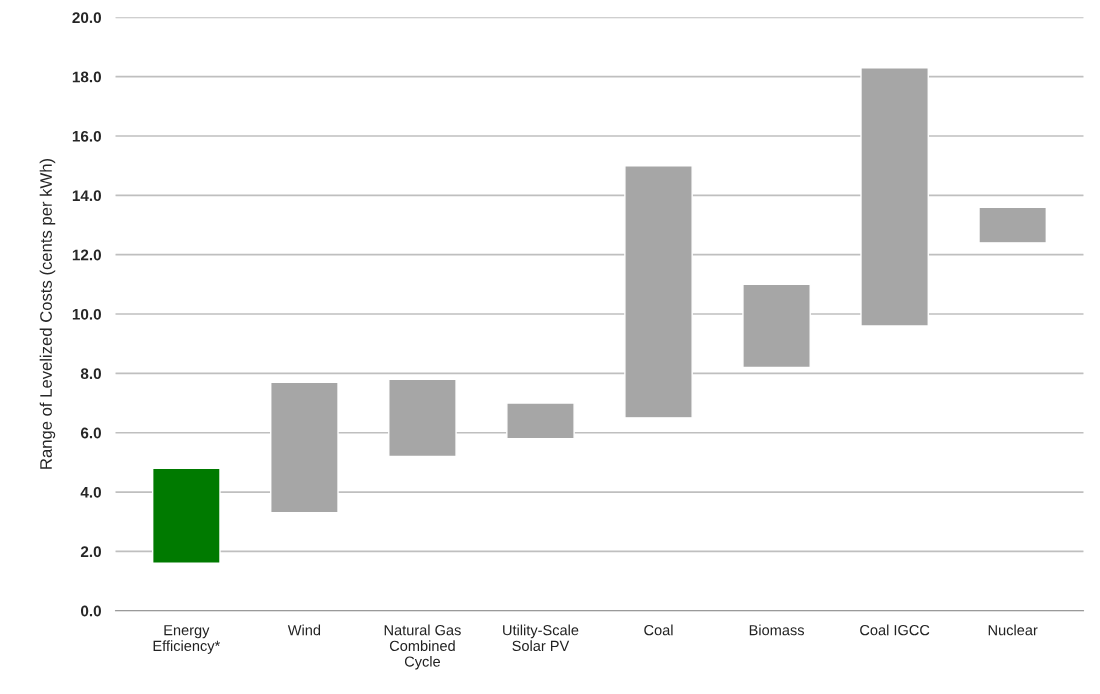  Describe the element at coordinates (777, 630) in the screenshot. I see `x-tick-label: Biomass` at that location.